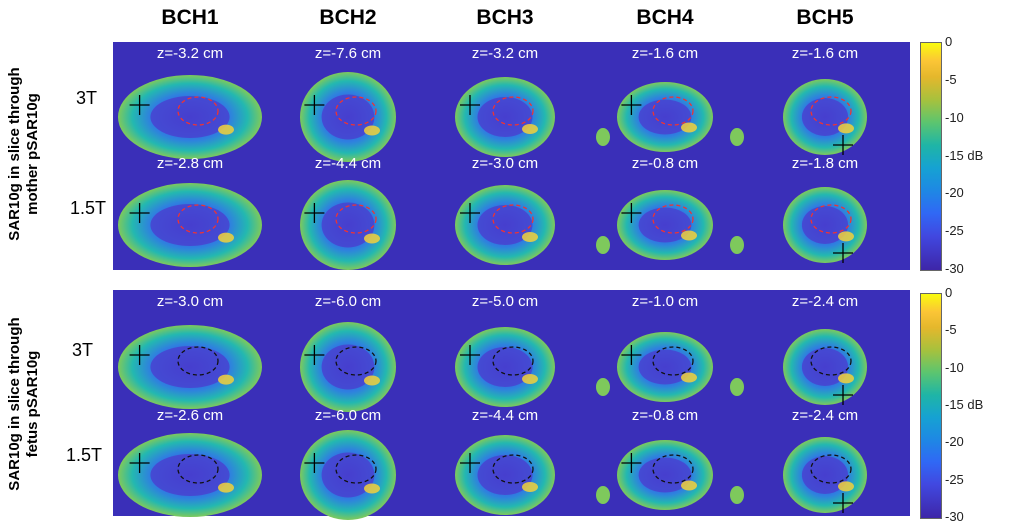 Image resolution: width=1013 pixels, height=532 pixels. Describe the element at coordinates (348, 17) in the screenshot. I see `column-header-bch2: BCH2` at that location.